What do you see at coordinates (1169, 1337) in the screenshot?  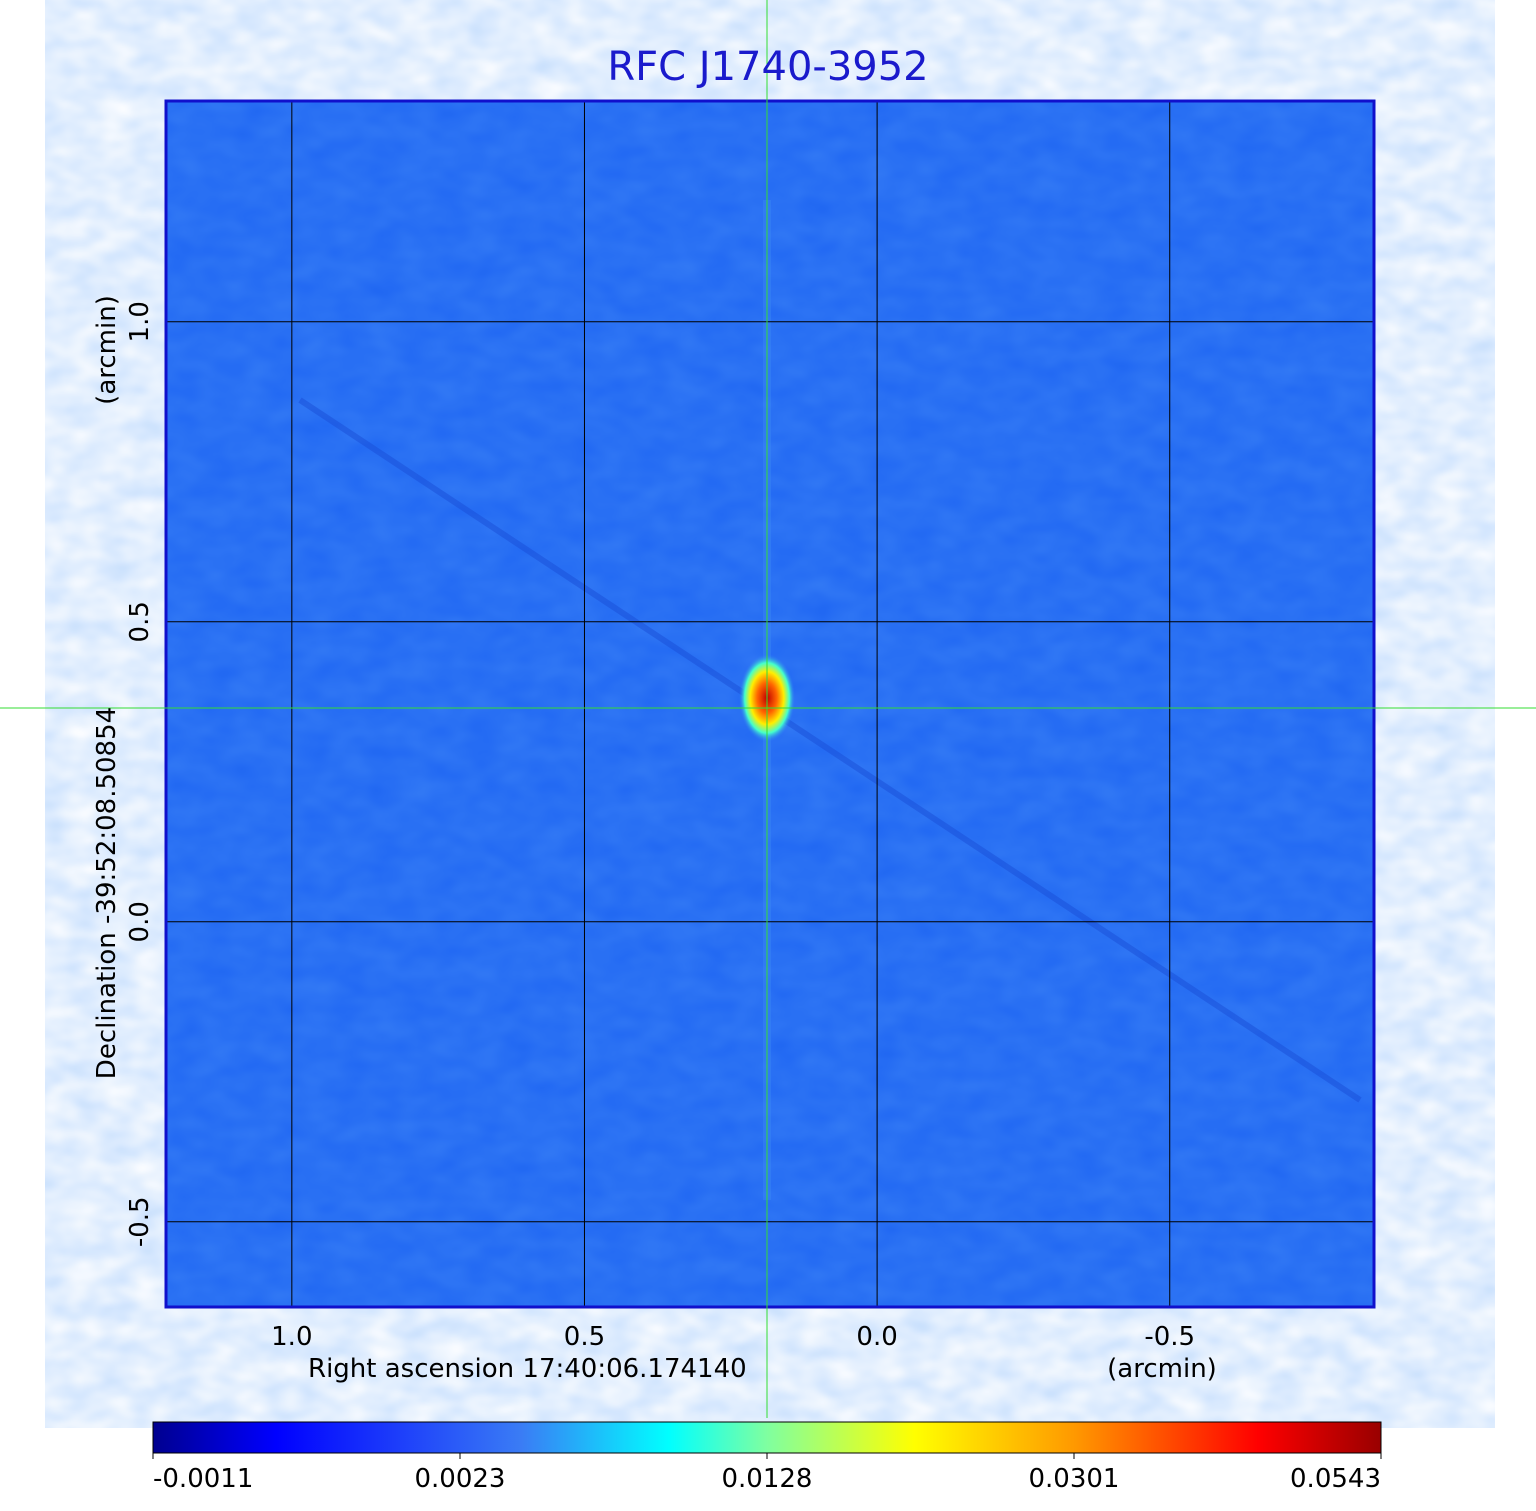 I see `x-tick-label: -0.5` at bounding box center [1169, 1337].